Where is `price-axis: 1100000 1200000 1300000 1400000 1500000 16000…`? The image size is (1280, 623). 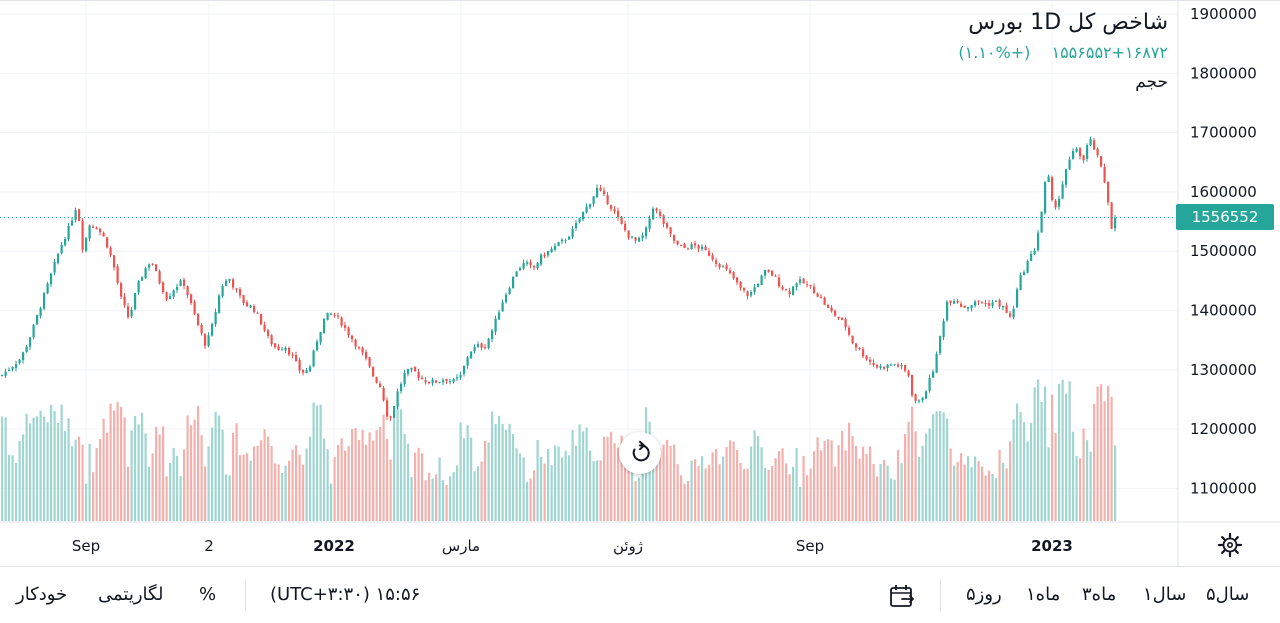 price-axis: 1100000 1200000 1300000 1400000 1500000 16000… is located at coordinates (1223, 251).